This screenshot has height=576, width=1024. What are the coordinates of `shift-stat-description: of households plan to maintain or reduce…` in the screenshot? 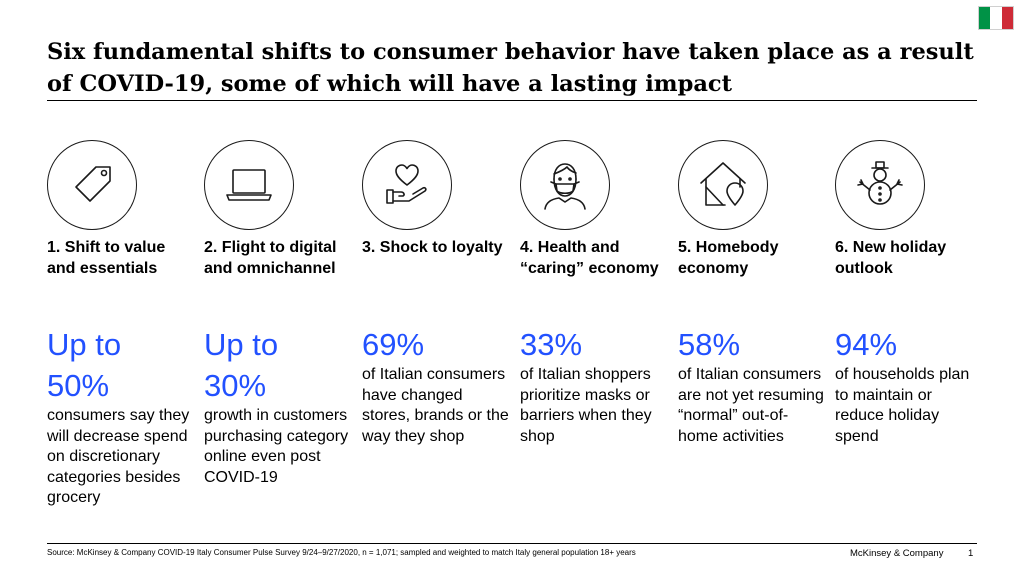 It's located at (902, 405).